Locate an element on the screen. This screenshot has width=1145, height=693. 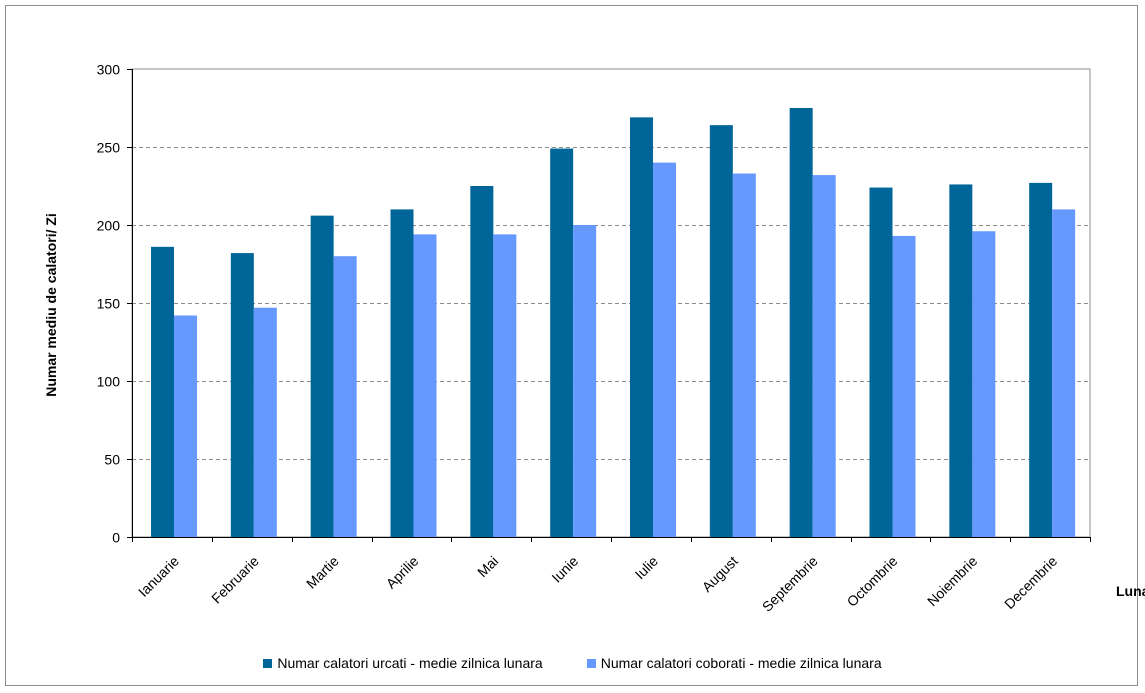
y-tick-label: 0 is located at coordinates (116, 538).